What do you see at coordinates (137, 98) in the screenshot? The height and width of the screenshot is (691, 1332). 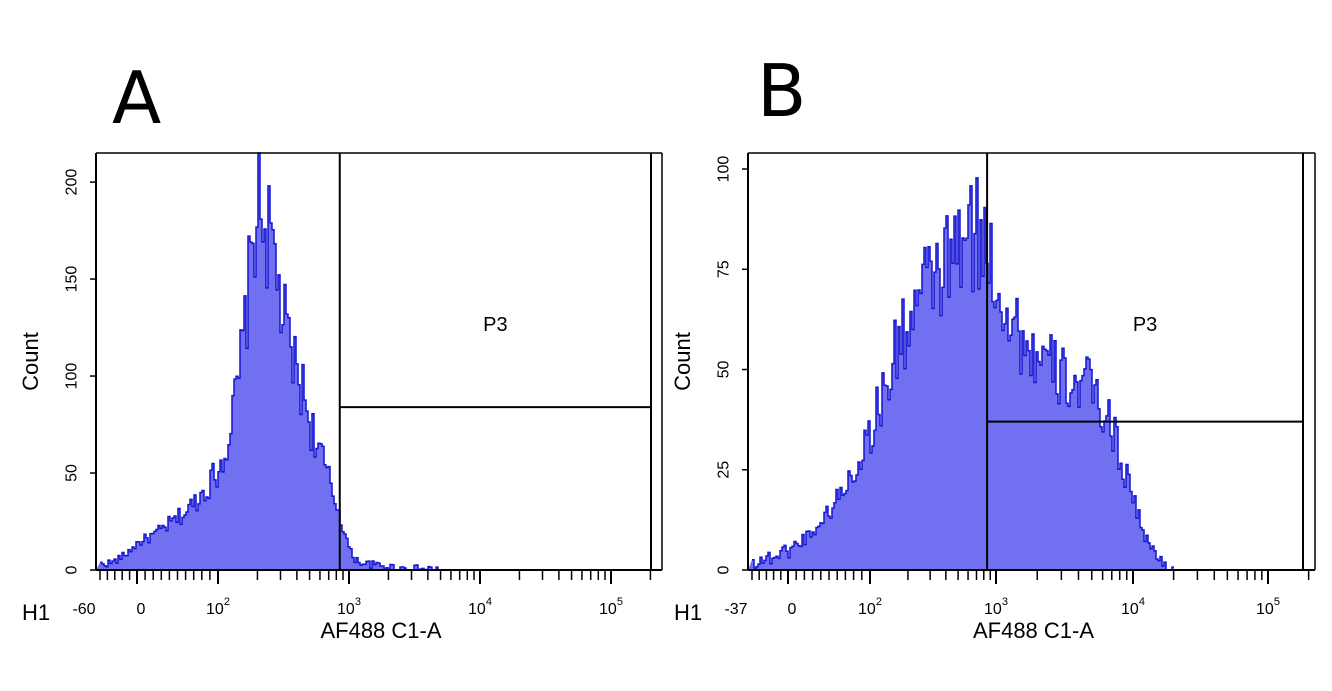 I see `panel-letter-a: A` at bounding box center [137, 98].